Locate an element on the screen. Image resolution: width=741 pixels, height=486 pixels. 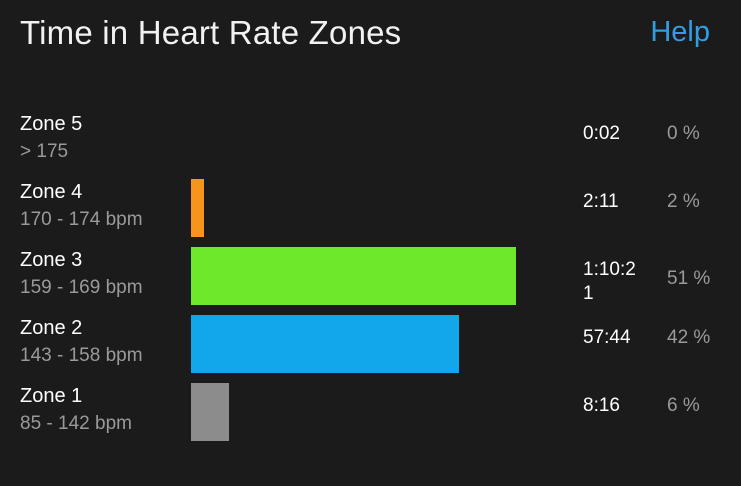
zone-percent: 51 % is located at coordinates (689, 278).